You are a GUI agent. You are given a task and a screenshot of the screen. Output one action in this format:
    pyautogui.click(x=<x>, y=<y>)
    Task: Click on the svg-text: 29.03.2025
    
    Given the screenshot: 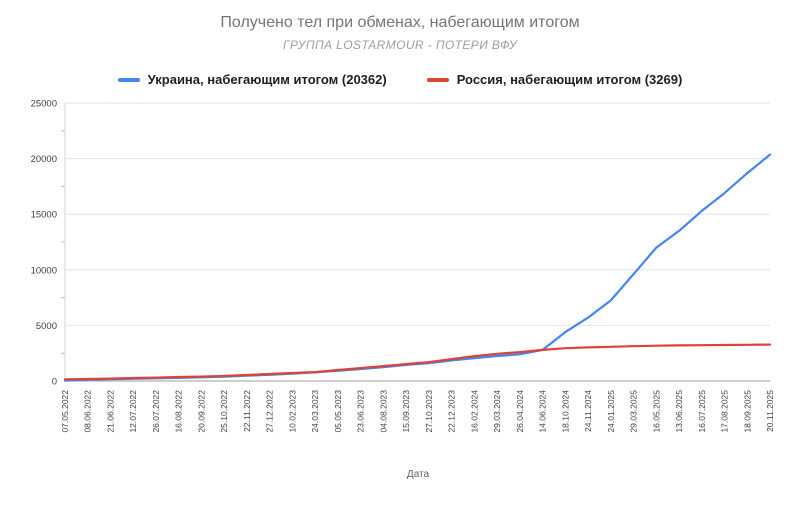 What is the action you would take?
    pyautogui.click(x=634, y=411)
    